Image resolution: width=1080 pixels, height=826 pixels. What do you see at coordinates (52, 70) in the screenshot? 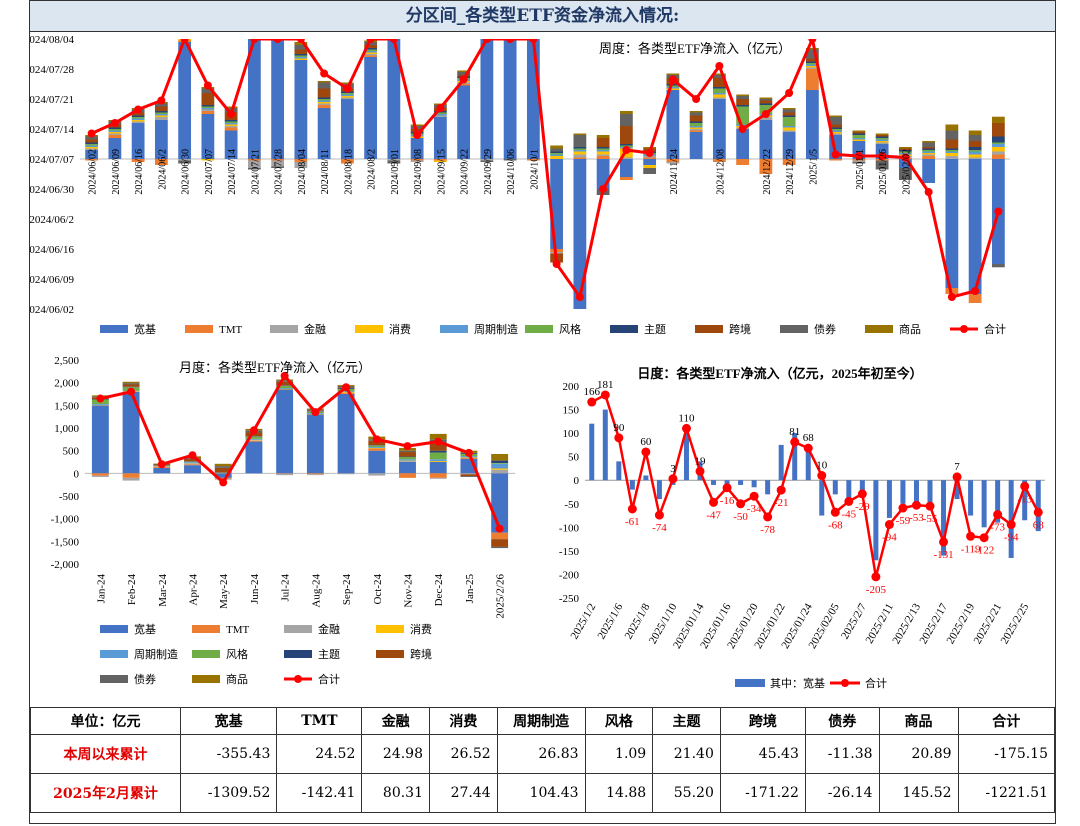
I see `y-tick-label: 2024/07/28` at bounding box center [52, 70].